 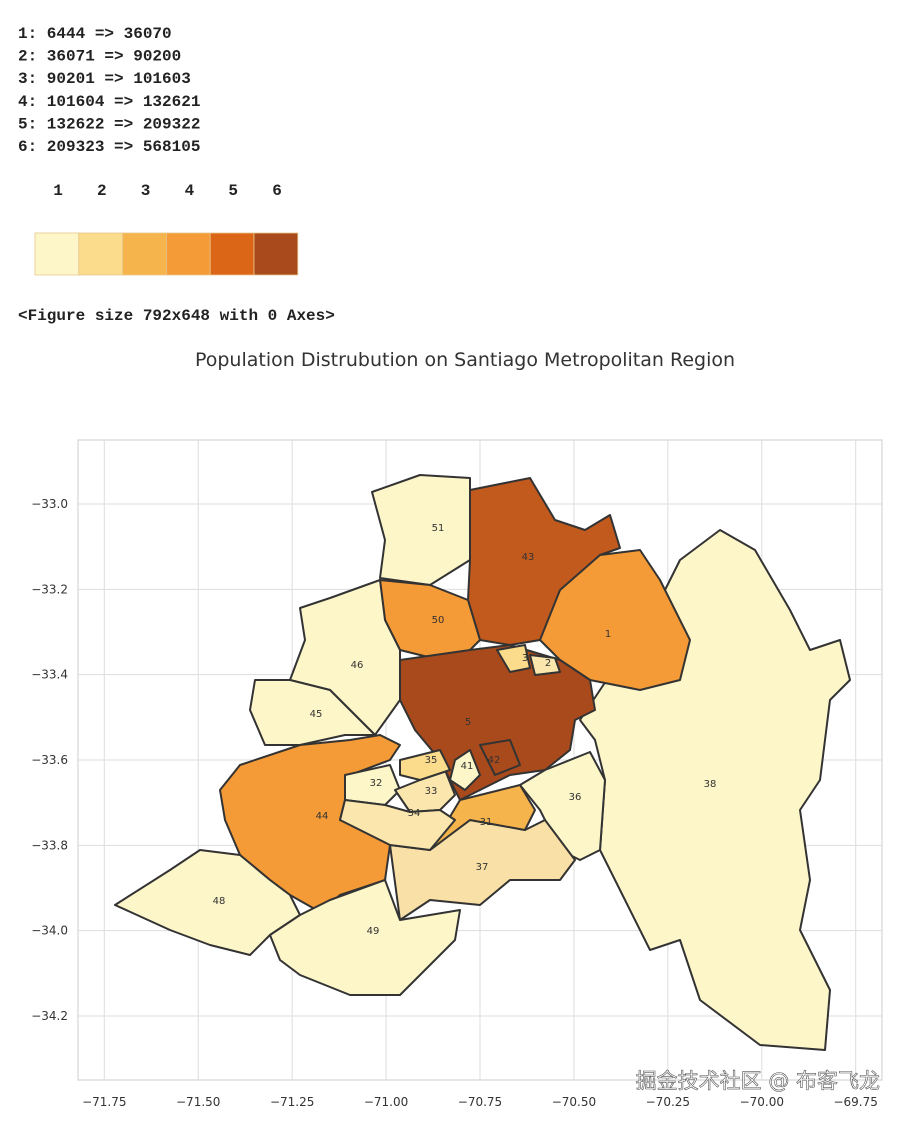 What do you see at coordinates (102, 191) in the screenshot?
I see `colorbar-label: 2` at bounding box center [102, 191].